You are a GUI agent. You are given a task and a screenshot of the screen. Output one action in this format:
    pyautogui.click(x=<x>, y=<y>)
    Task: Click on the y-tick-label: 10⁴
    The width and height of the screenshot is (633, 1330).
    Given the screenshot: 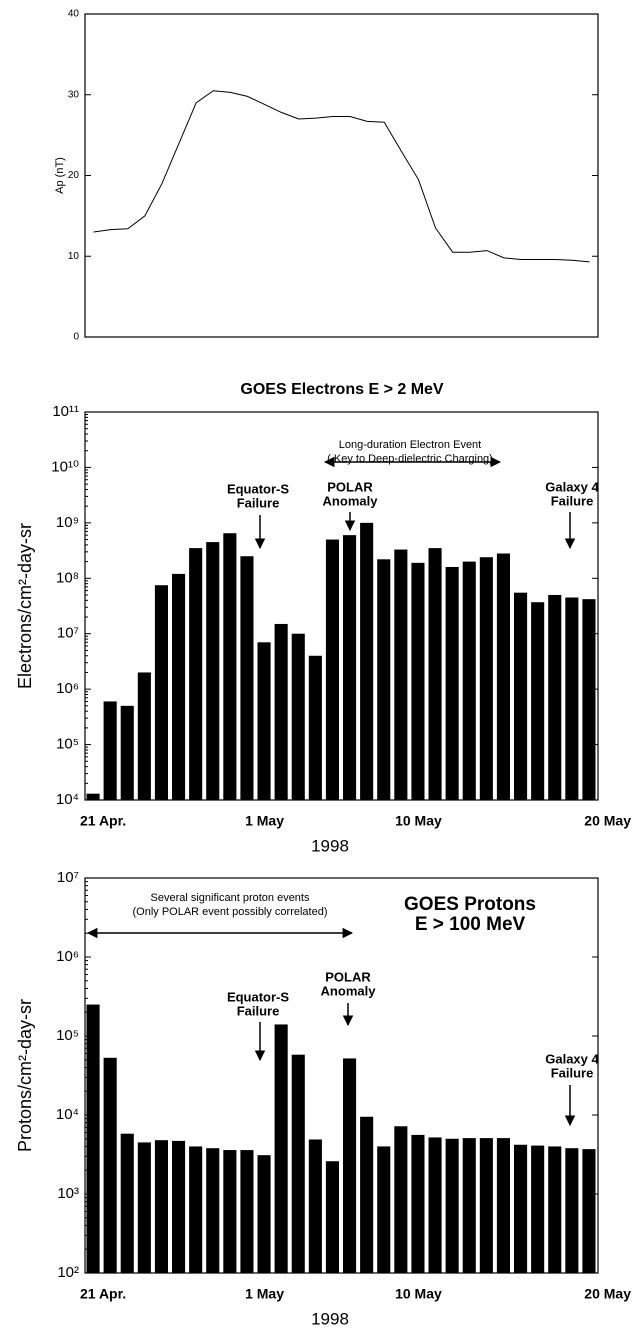 What is the action you would take?
    pyautogui.click(x=67, y=799)
    